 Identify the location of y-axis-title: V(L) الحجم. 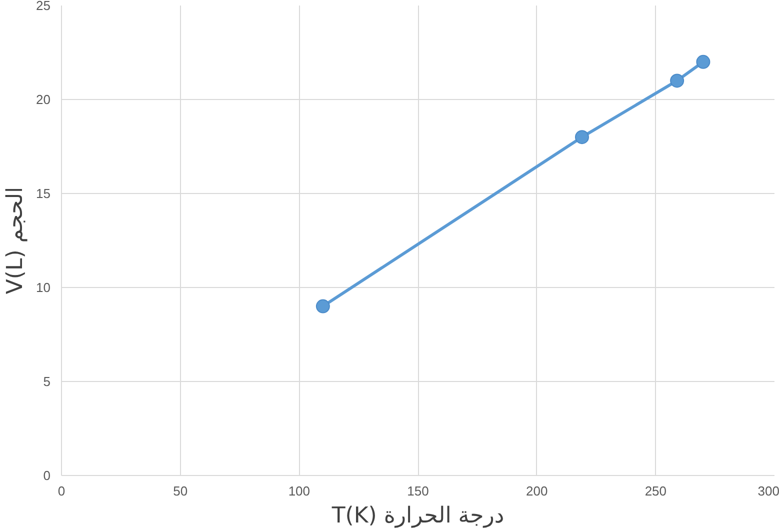
(15, 240).